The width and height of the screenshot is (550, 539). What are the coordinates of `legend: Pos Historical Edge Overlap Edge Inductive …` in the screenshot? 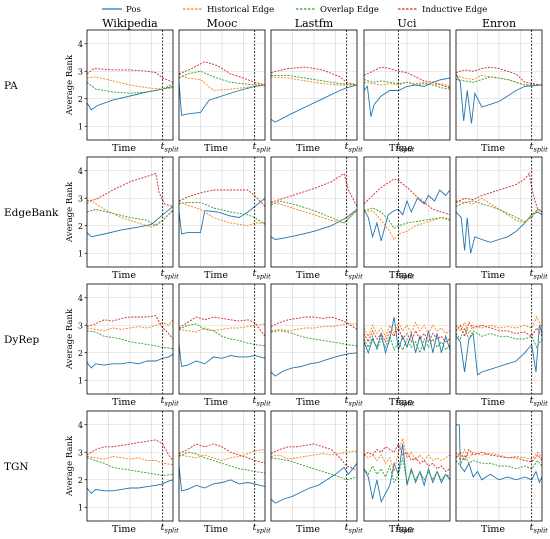 It's located at (294, 10).